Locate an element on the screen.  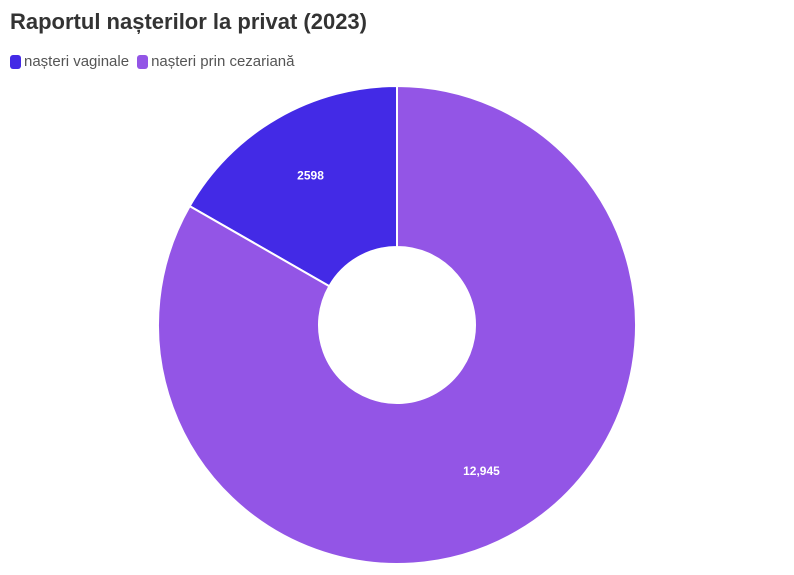
slice-label-vaginale: 2598 is located at coordinates (310, 176).